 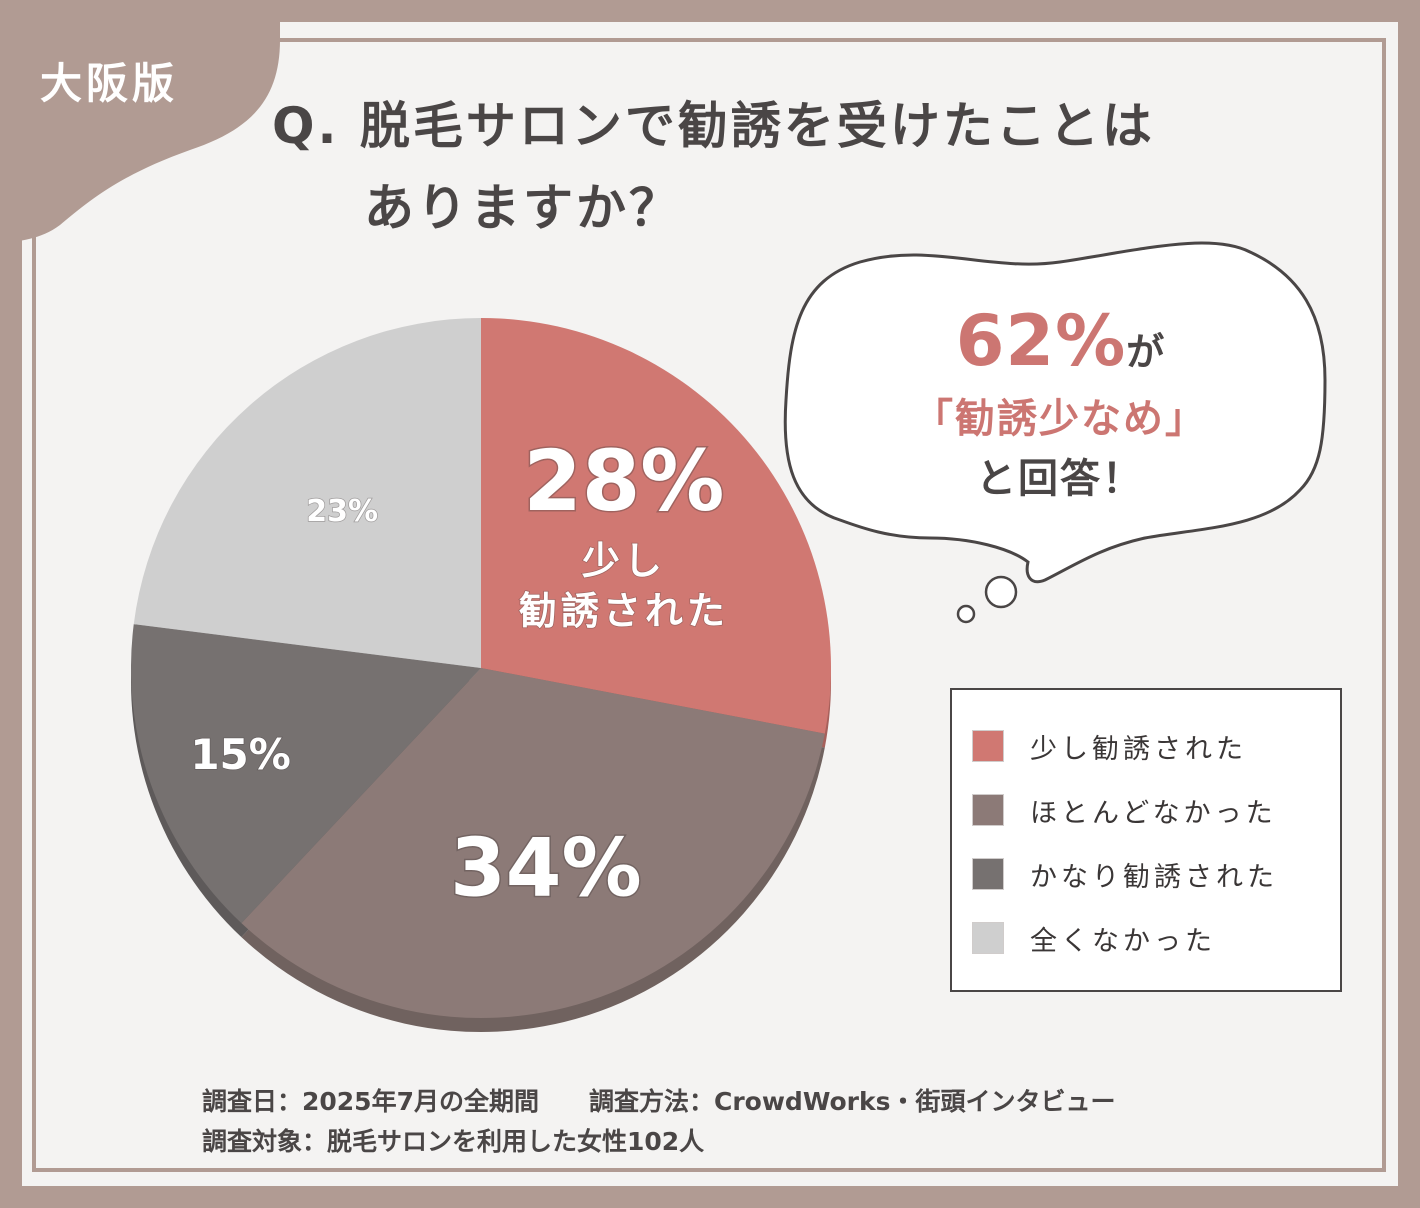 What do you see at coordinates (1146, 840) in the screenshot?
I see `chart-legend: 少し勧誘された ほとんどなかった かなり勧誘された 全くなかった` at bounding box center [1146, 840].